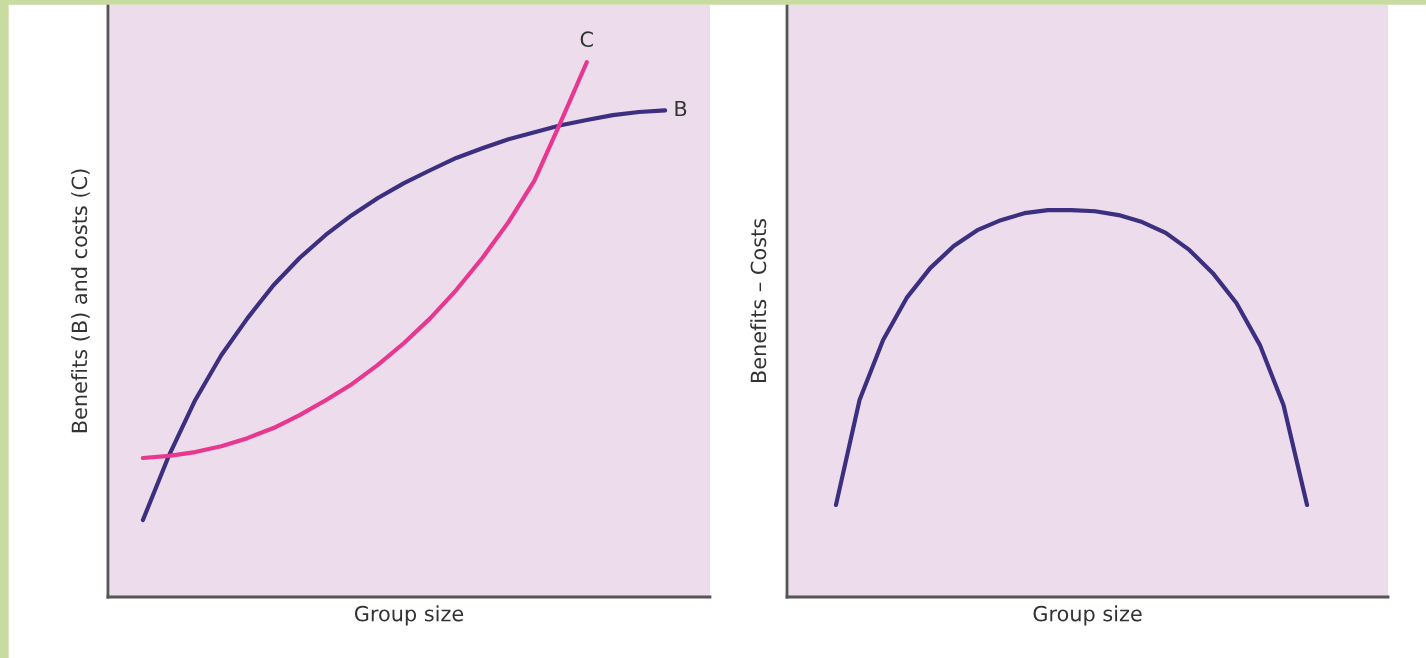  Describe the element at coordinates (80, 301) in the screenshot. I see `y-axis-title: Benefits (B) and costs (C)` at that location.